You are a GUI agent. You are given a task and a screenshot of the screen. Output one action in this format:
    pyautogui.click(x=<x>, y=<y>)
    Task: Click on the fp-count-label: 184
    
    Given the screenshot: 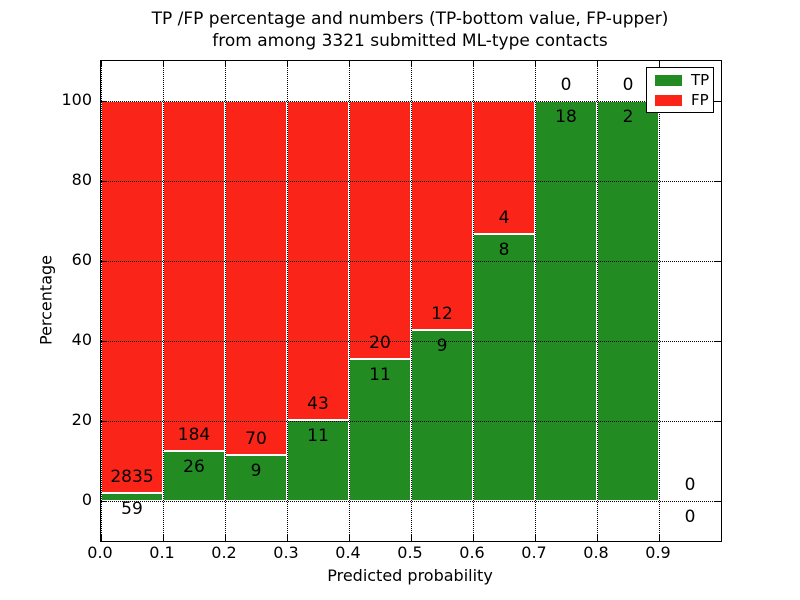 What is the action you would take?
    pyautogui.click(x=194, y=435)
    